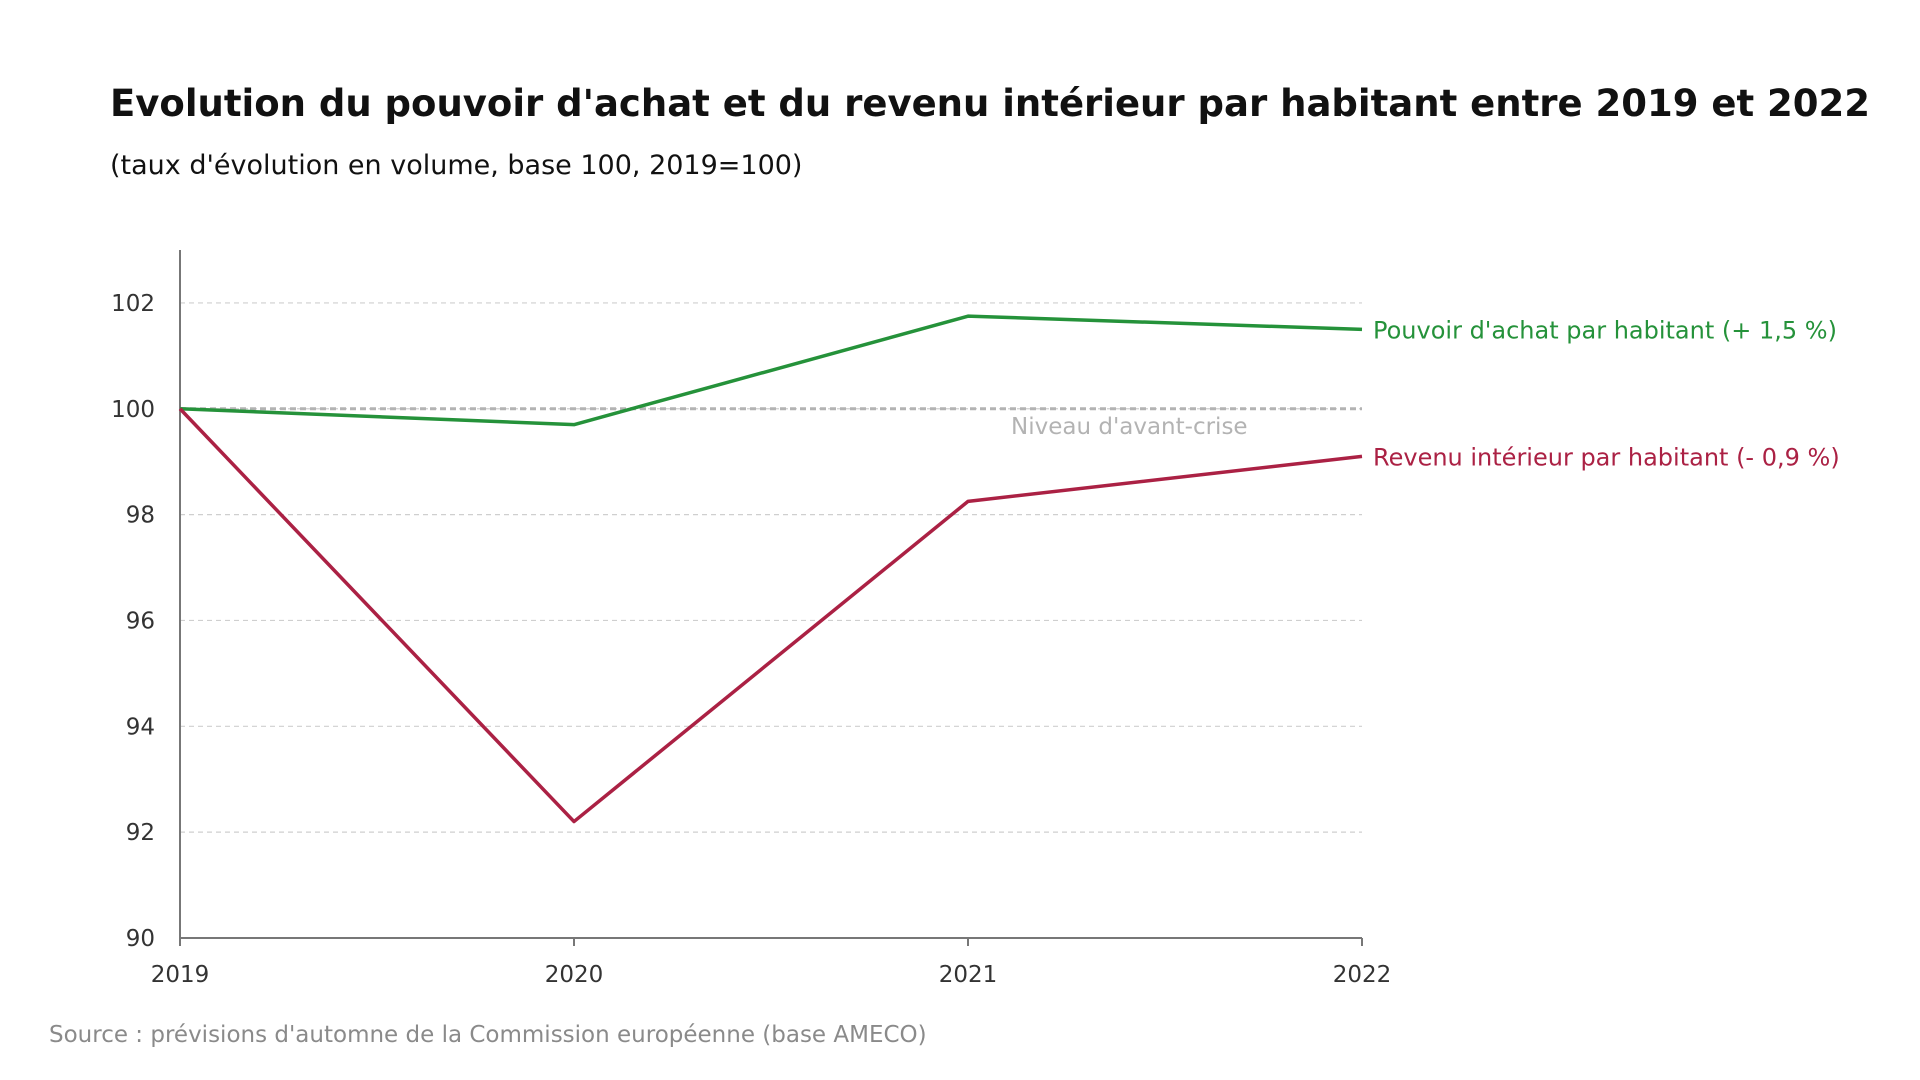 The image size is (1920, 1080). What do you see at coordinates (140, 833) in the screenshot?
I see `y-tick-label: 92` at bounding box center [140, 833].